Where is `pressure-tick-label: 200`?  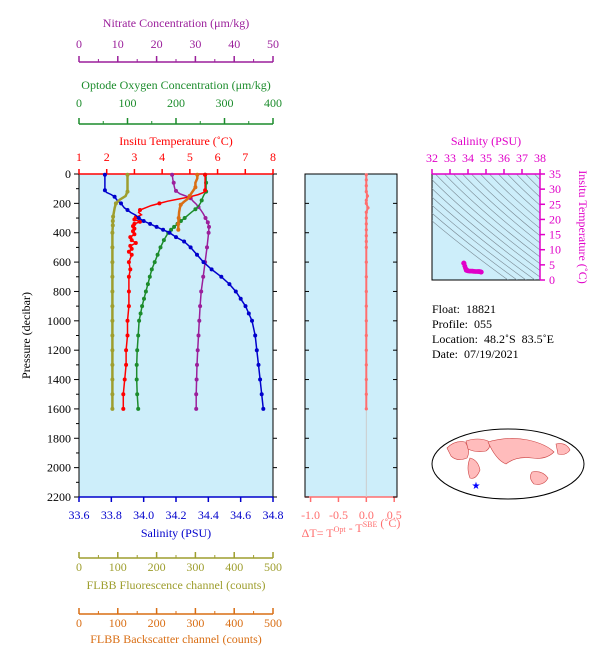
pressure-tick-label: 200 is located at coordinates (62, 203).